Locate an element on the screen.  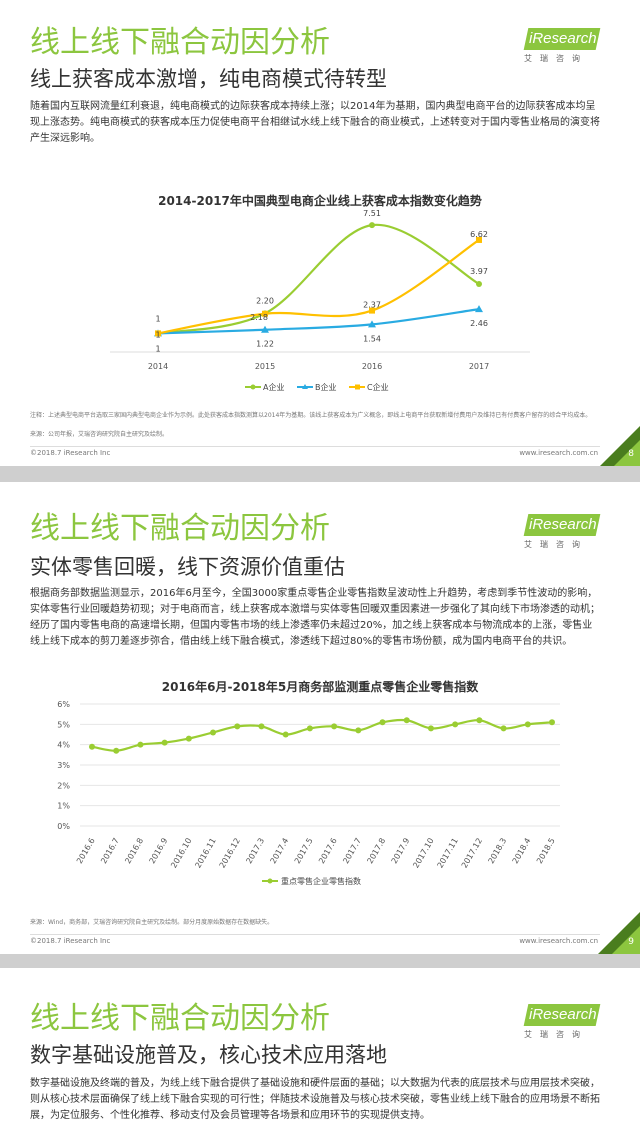
x-tick-label: 2017.6 is located at coordinates (328, 851).